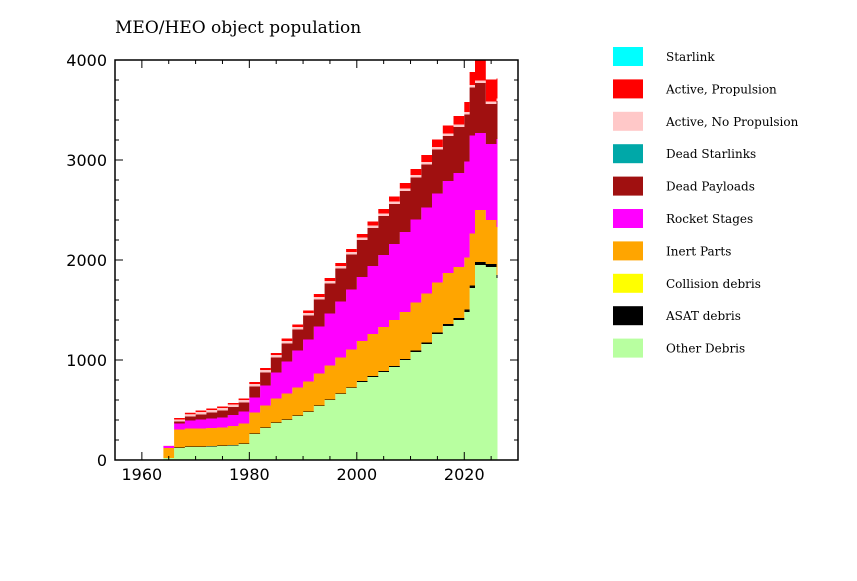 The height and width of the screenshot is (581, 857). Describe the element at coordinates (628, 218) in the screenshot. I see `legend-swatch-rocket-stages` at that location.